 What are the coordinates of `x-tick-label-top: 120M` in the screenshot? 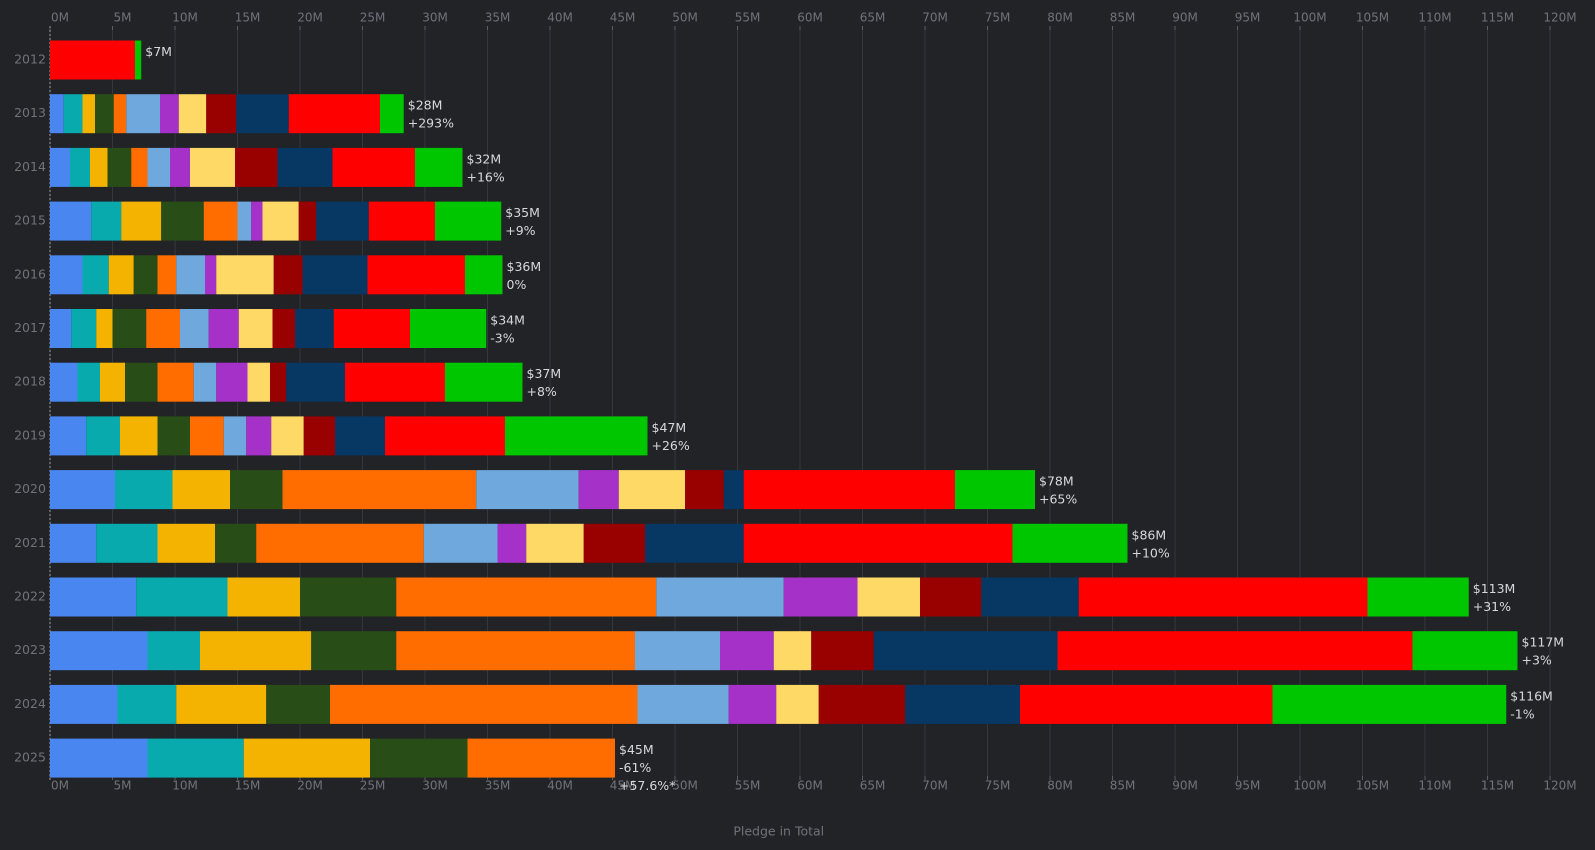 It's located at (1559, 18).